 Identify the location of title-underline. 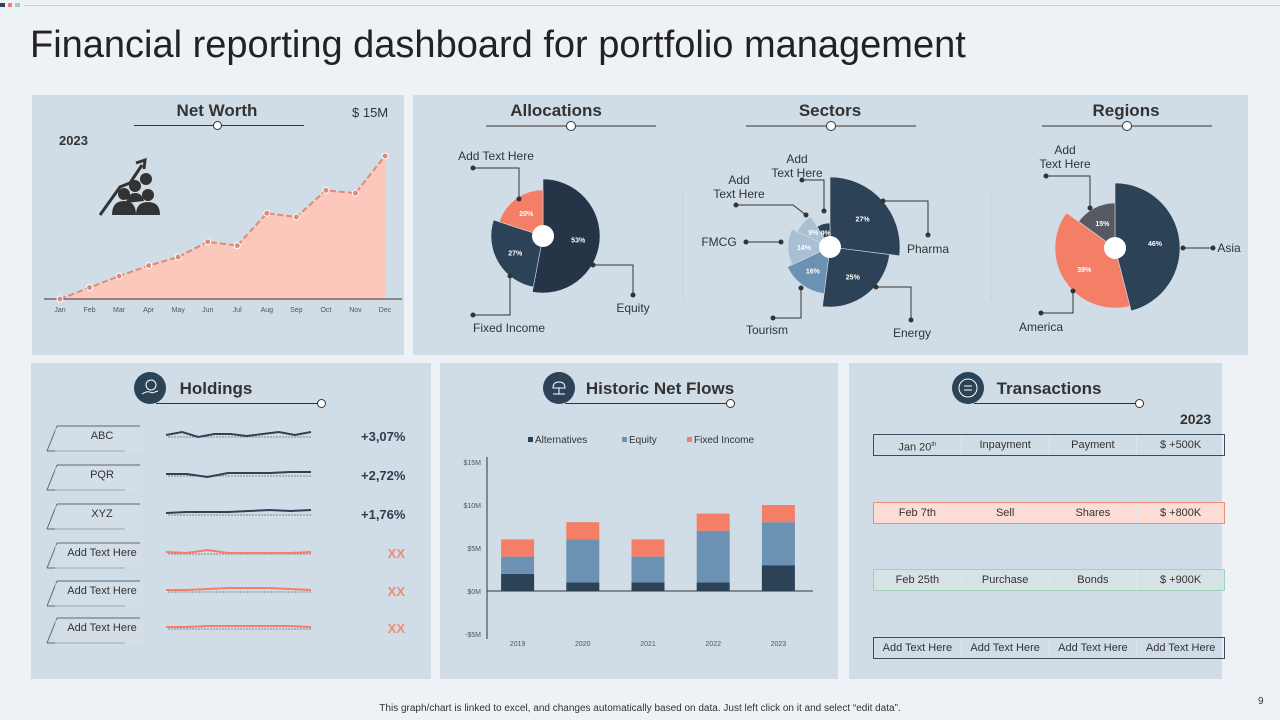
(647, 403).